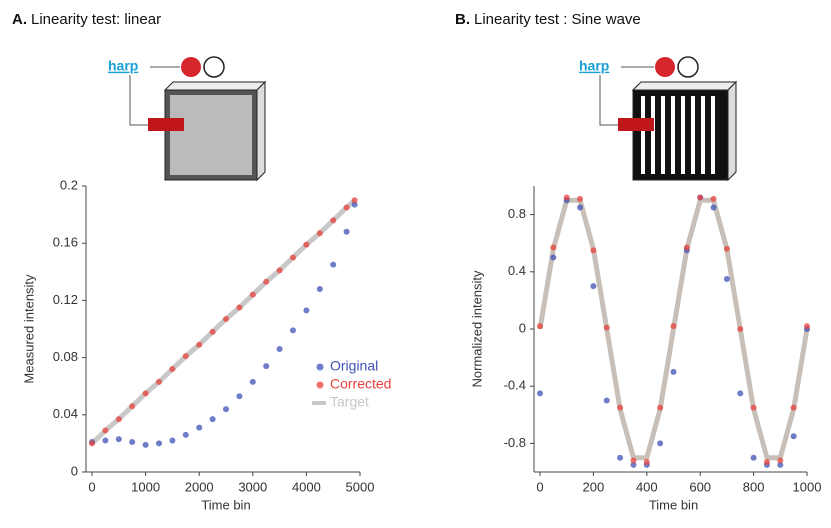 Image resolution: width=831 pixels, height=528 pixels. Describe the element at coordinates (65, 413) in the screenshot. I see `y-tick-label: 0.04` at that location.